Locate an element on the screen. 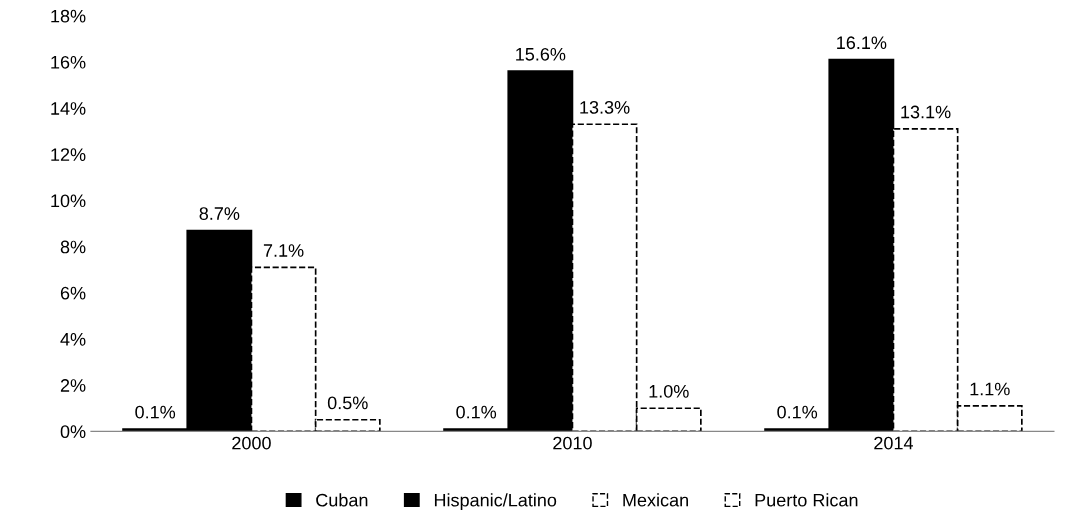 The height and width of the screenshot is (526, 1070). y-tick-label: 18% is located at coordinates (68, 16).